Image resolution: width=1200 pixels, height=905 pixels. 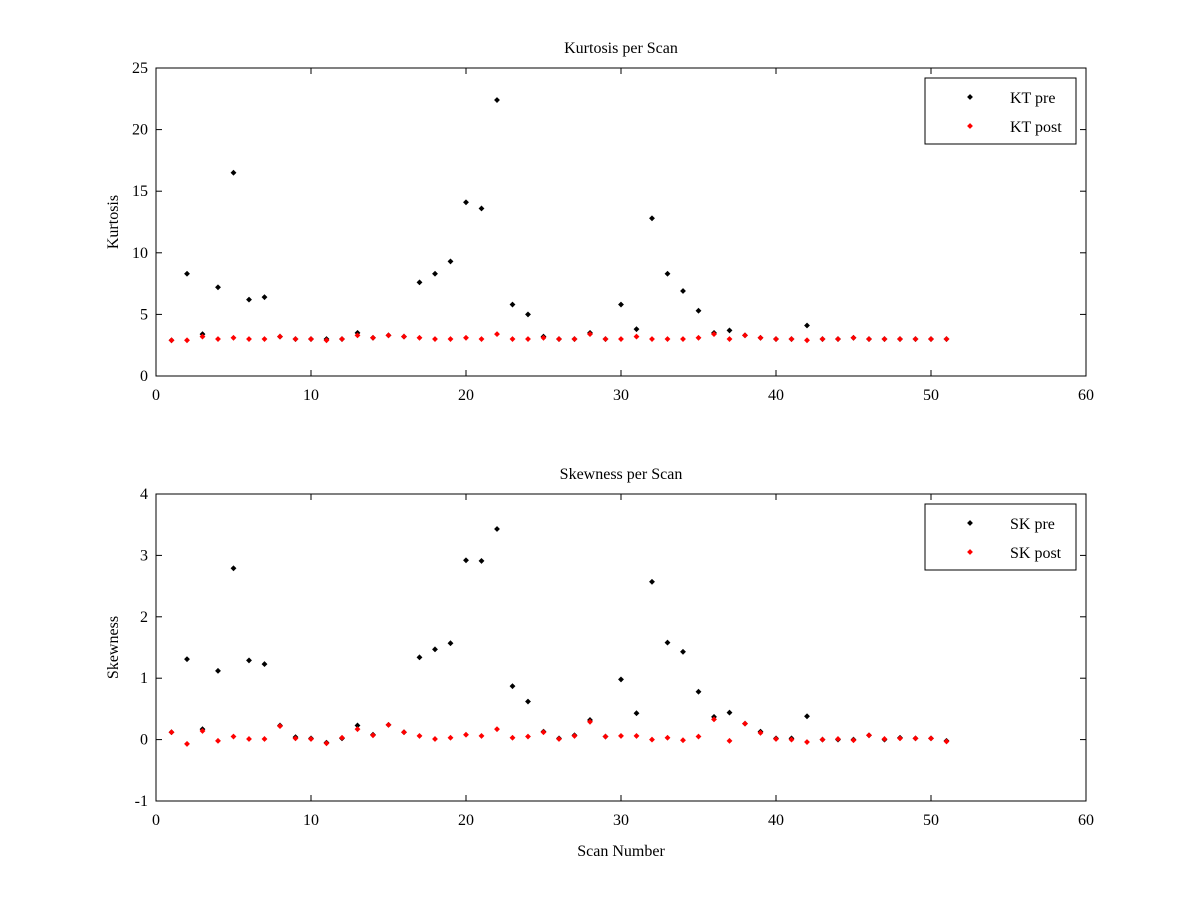 I want to click on y-axis-label: Kurtosis, so click(x=113, y=222).